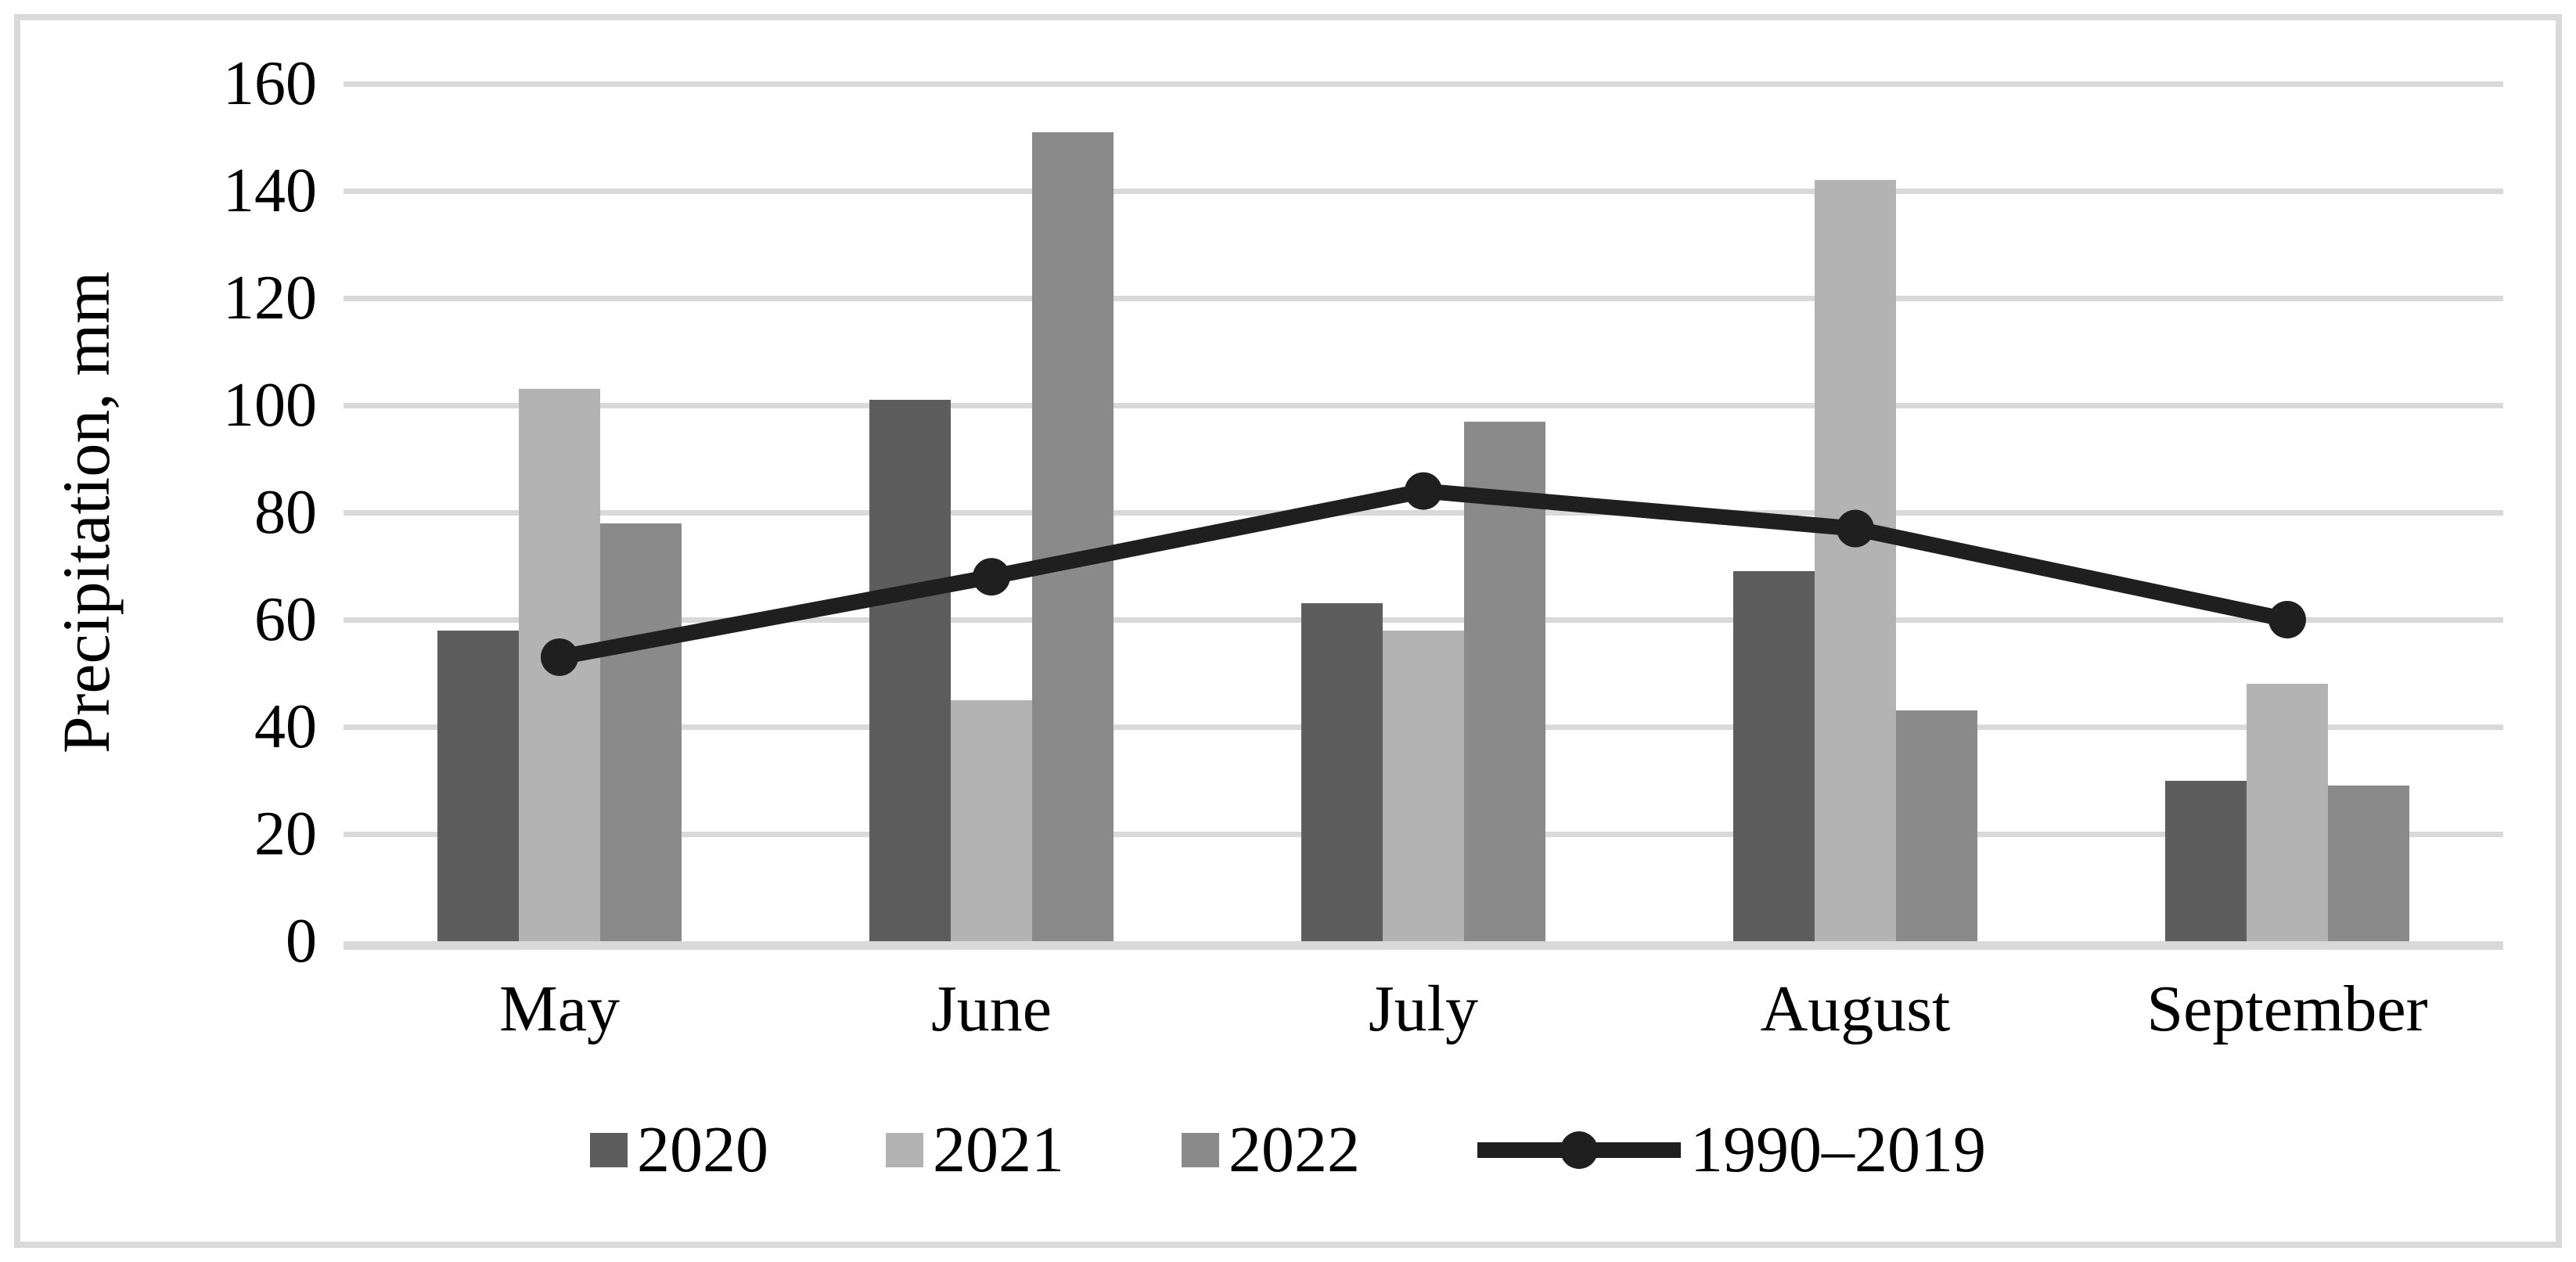  I want to click on y-tick-label: 100, so click(270, 405).